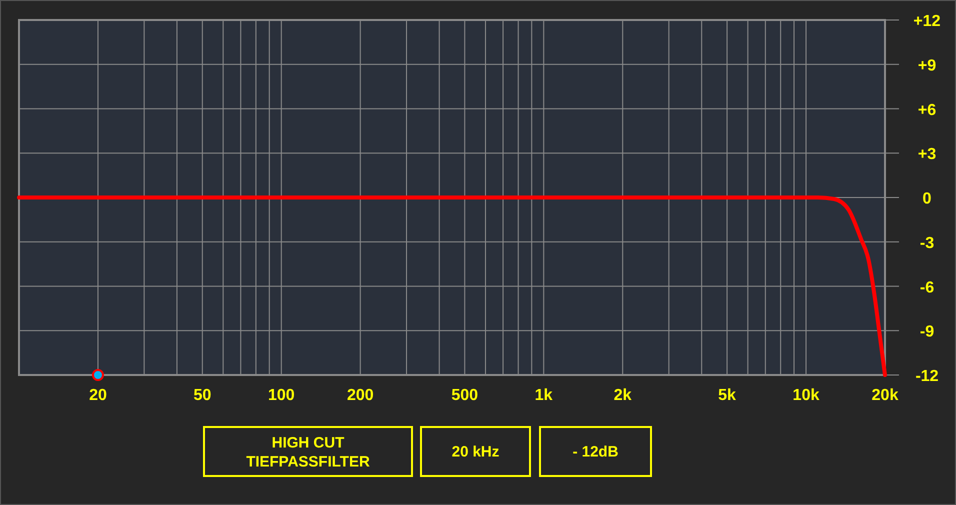  I want to click on x-tick-label: 20k, so click(885, 395).